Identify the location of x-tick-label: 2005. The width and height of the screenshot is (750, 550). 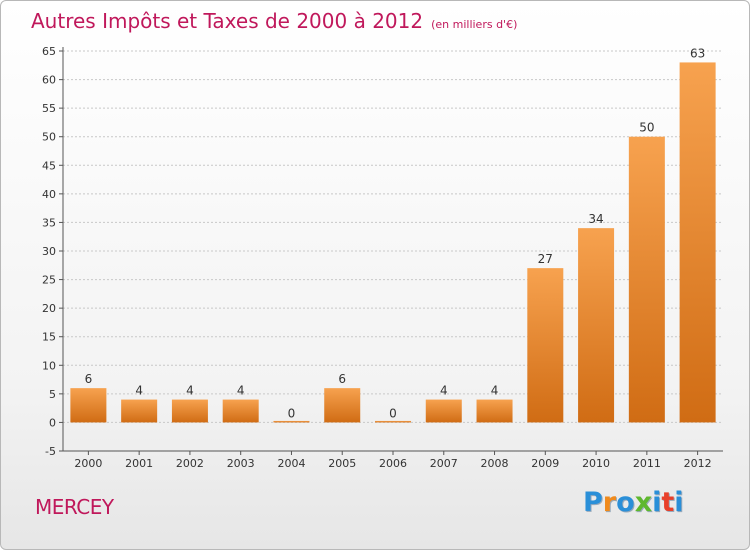
(342, 463).